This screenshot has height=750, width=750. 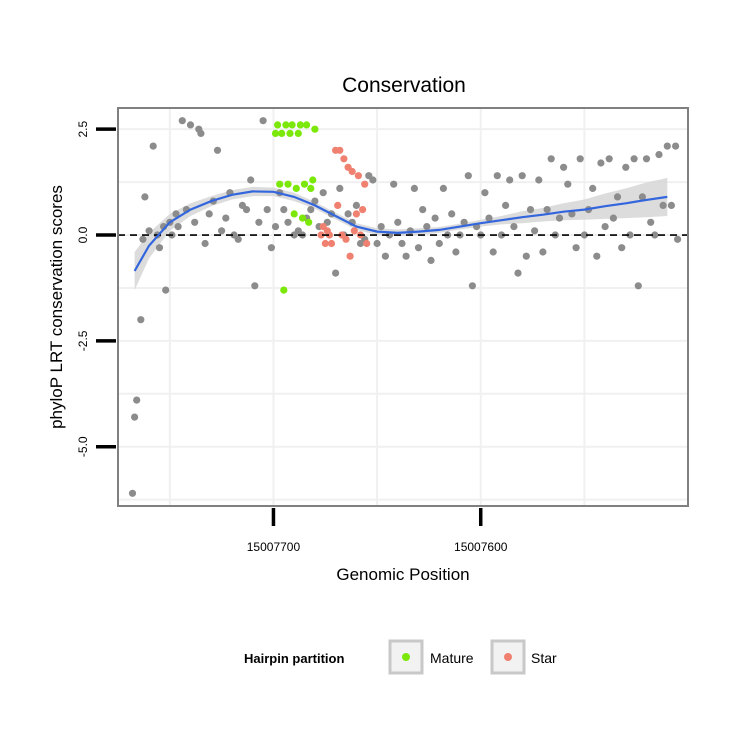 What do you see at coordinates (377, 531) in the screenshot?
I see `x-axis: 15007700 15007600` at bounding box center [377, 531].